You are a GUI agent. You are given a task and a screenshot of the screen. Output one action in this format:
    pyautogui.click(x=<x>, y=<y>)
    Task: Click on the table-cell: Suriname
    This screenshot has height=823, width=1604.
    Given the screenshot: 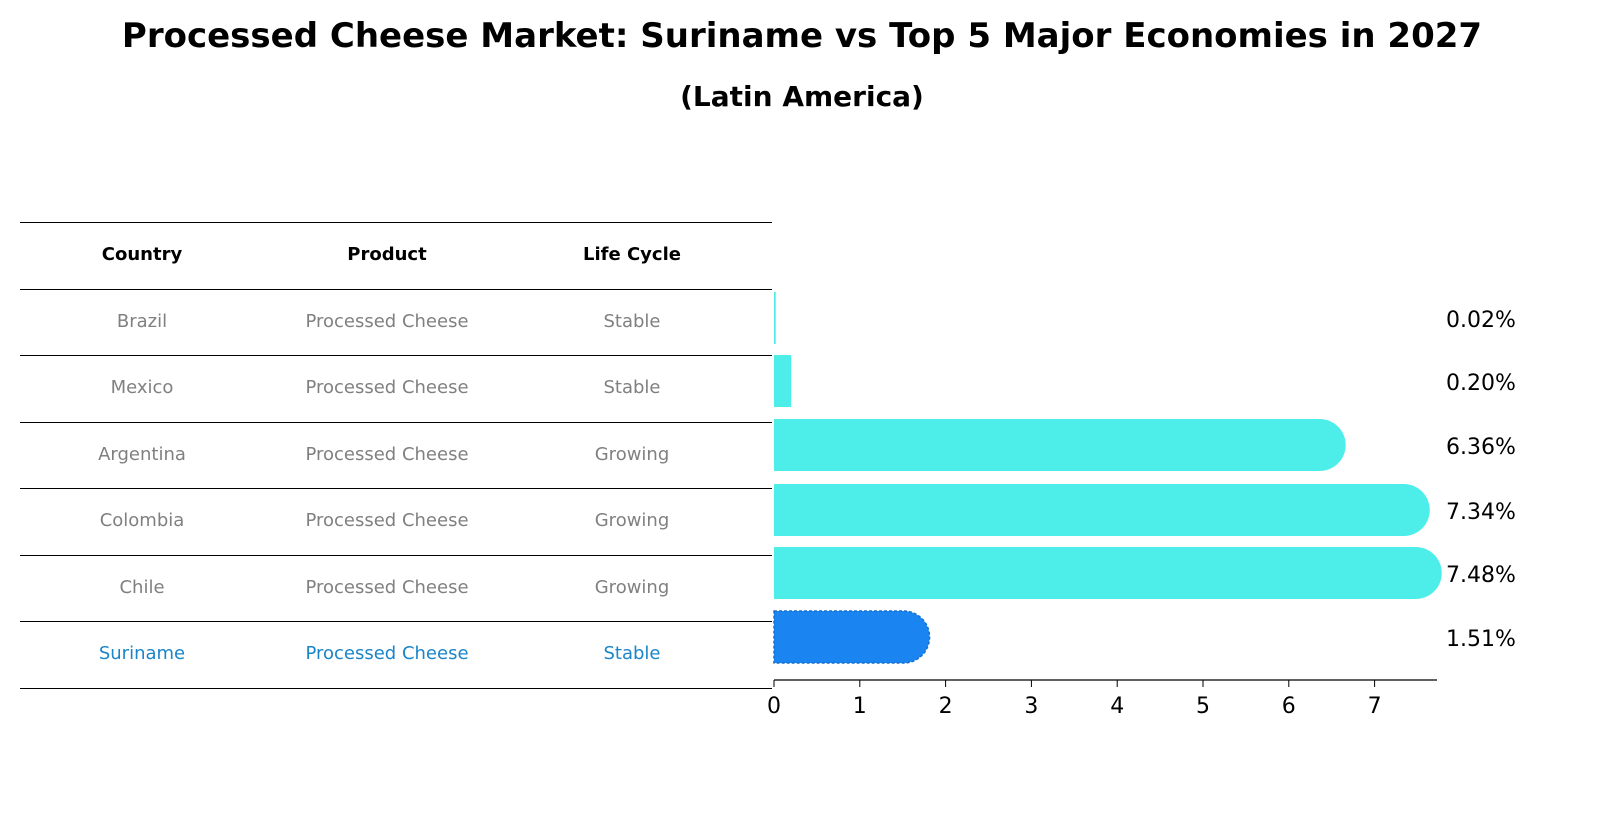 What is the action you would take?
    pyautogui.click(x=142, y=653)
    